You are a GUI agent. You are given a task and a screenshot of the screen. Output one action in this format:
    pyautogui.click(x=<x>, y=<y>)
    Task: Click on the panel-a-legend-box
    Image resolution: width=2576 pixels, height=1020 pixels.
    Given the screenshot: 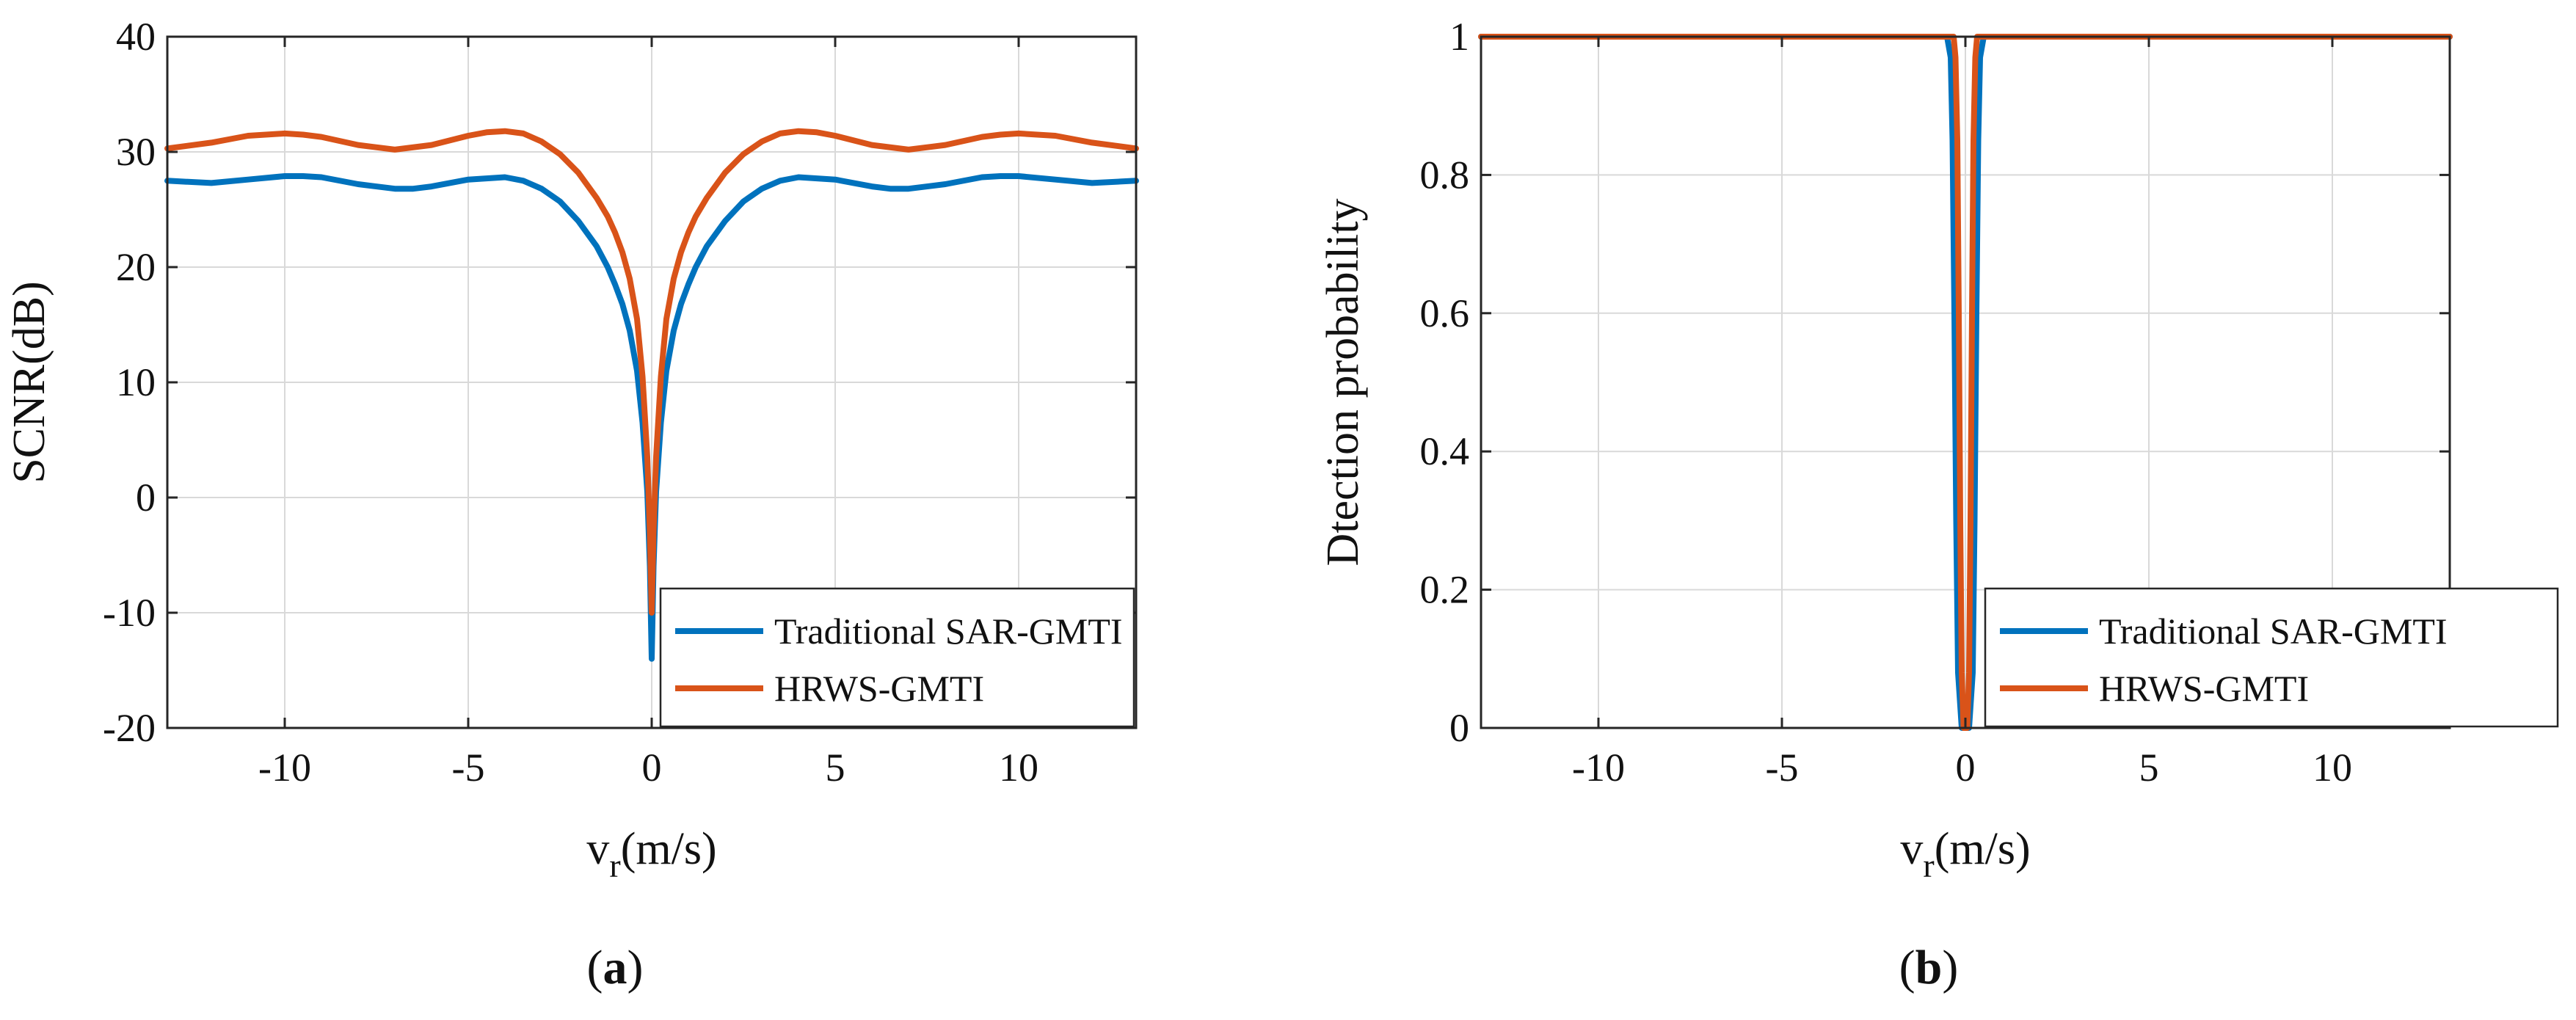 What is the action you would take?
    pyautogui.click(x=897, y=657)
    